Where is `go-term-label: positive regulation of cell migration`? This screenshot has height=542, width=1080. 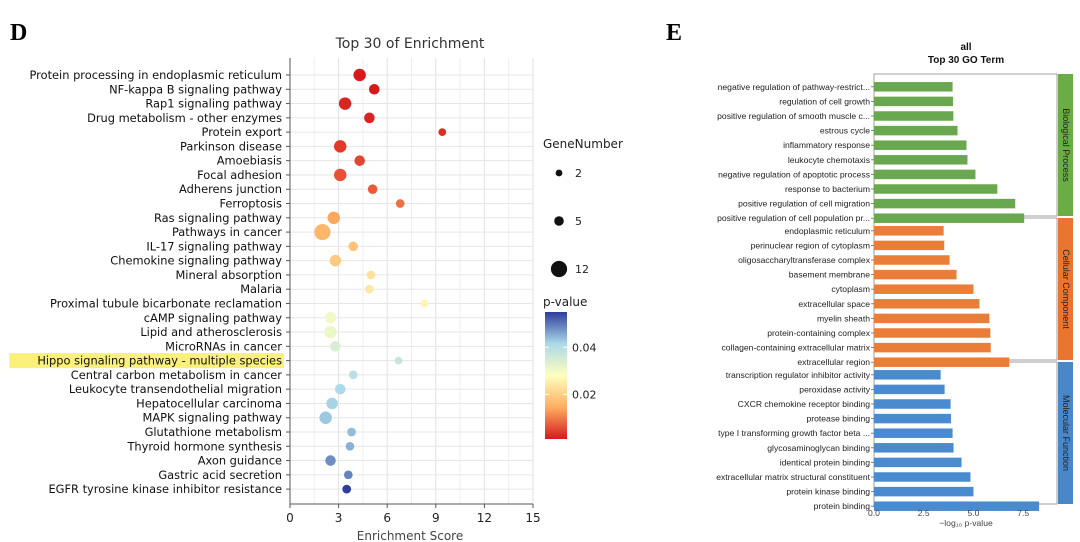 go-term-label: positive regulation of cell migration is located at coordinates (804, 204).